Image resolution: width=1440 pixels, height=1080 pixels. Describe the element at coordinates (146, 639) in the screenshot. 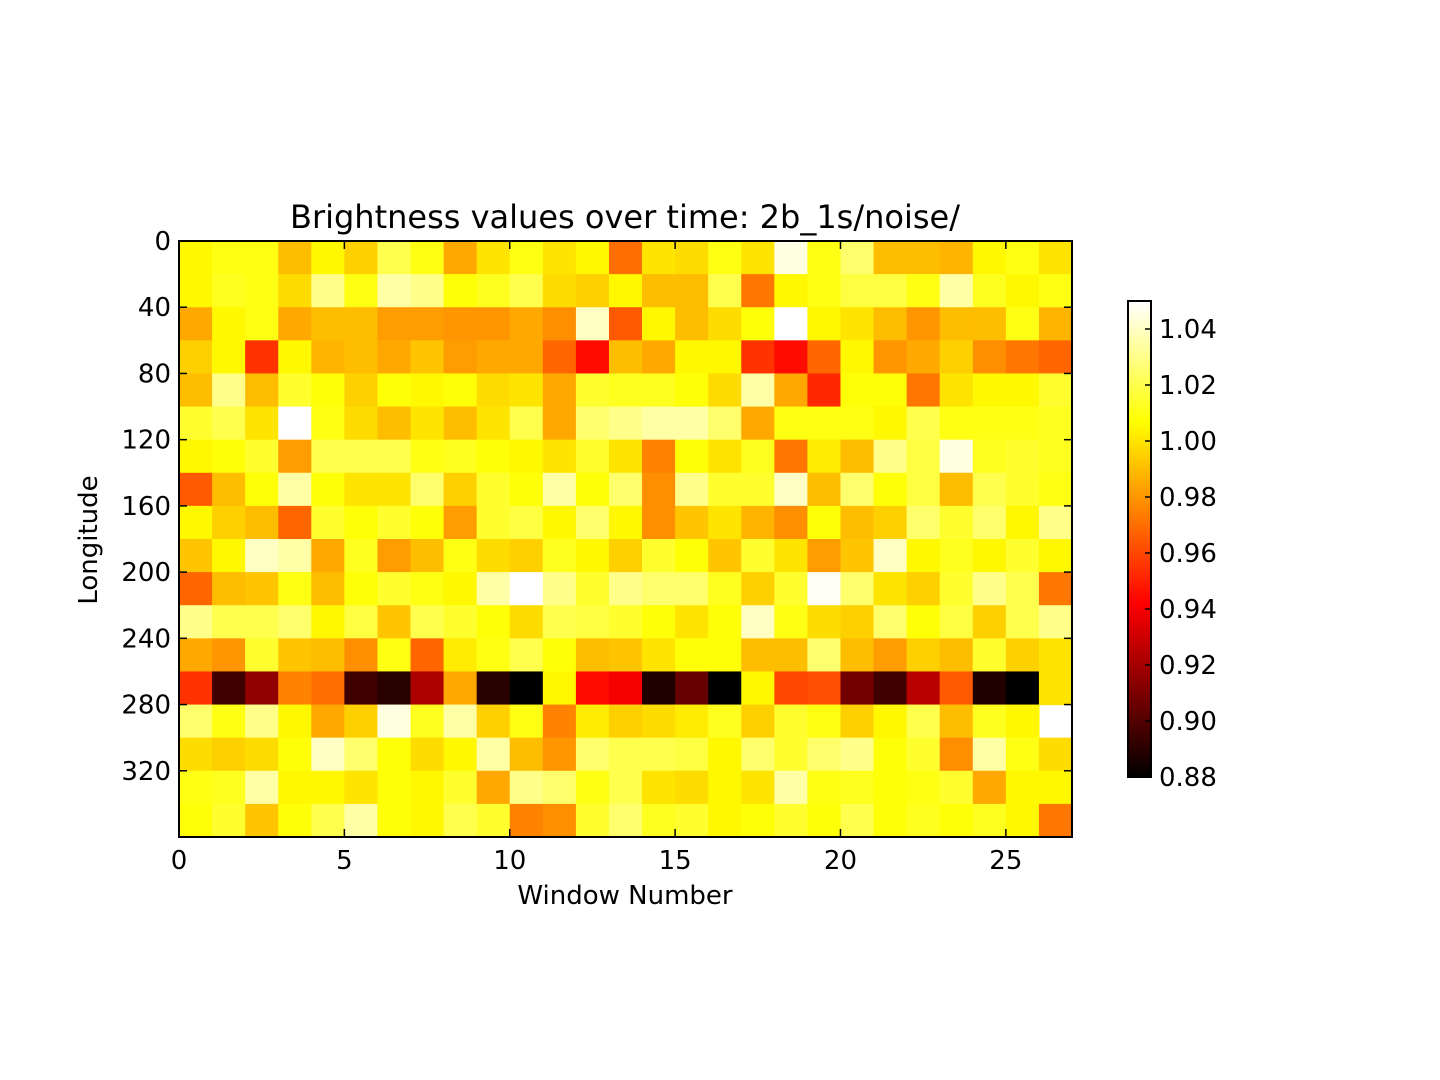

I see `y-tick-label: 240` at that location.